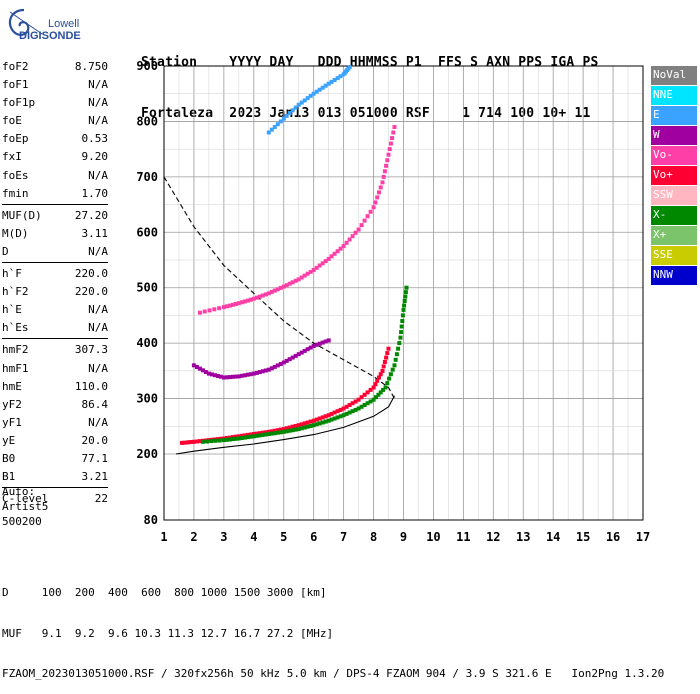  Describe the element at coordinates (12, 404) in the screenshot. I see `param-name: yF2` at that location.